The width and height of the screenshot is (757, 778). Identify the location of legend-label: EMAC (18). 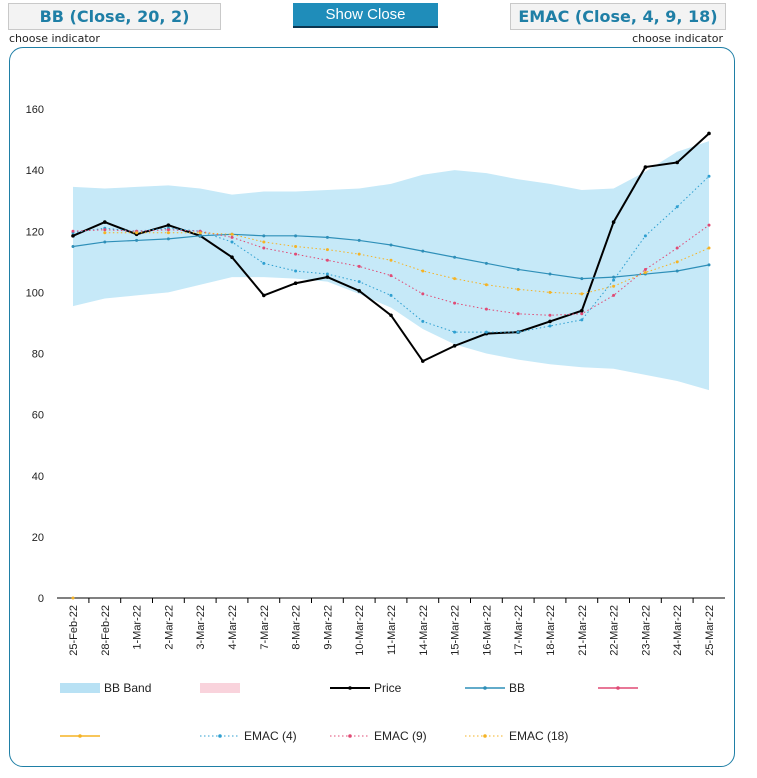
(538, 736).